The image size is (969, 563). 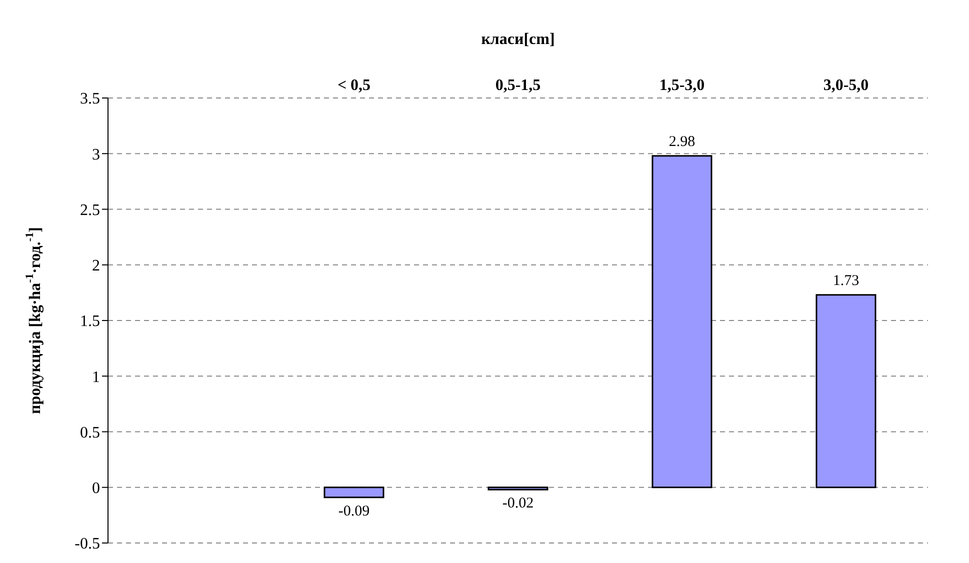 What do you see at coordinates (518, 85) in the screenshot?
I see `x-tick-label: 0,5-1,5` at bounding box center [518, 85].